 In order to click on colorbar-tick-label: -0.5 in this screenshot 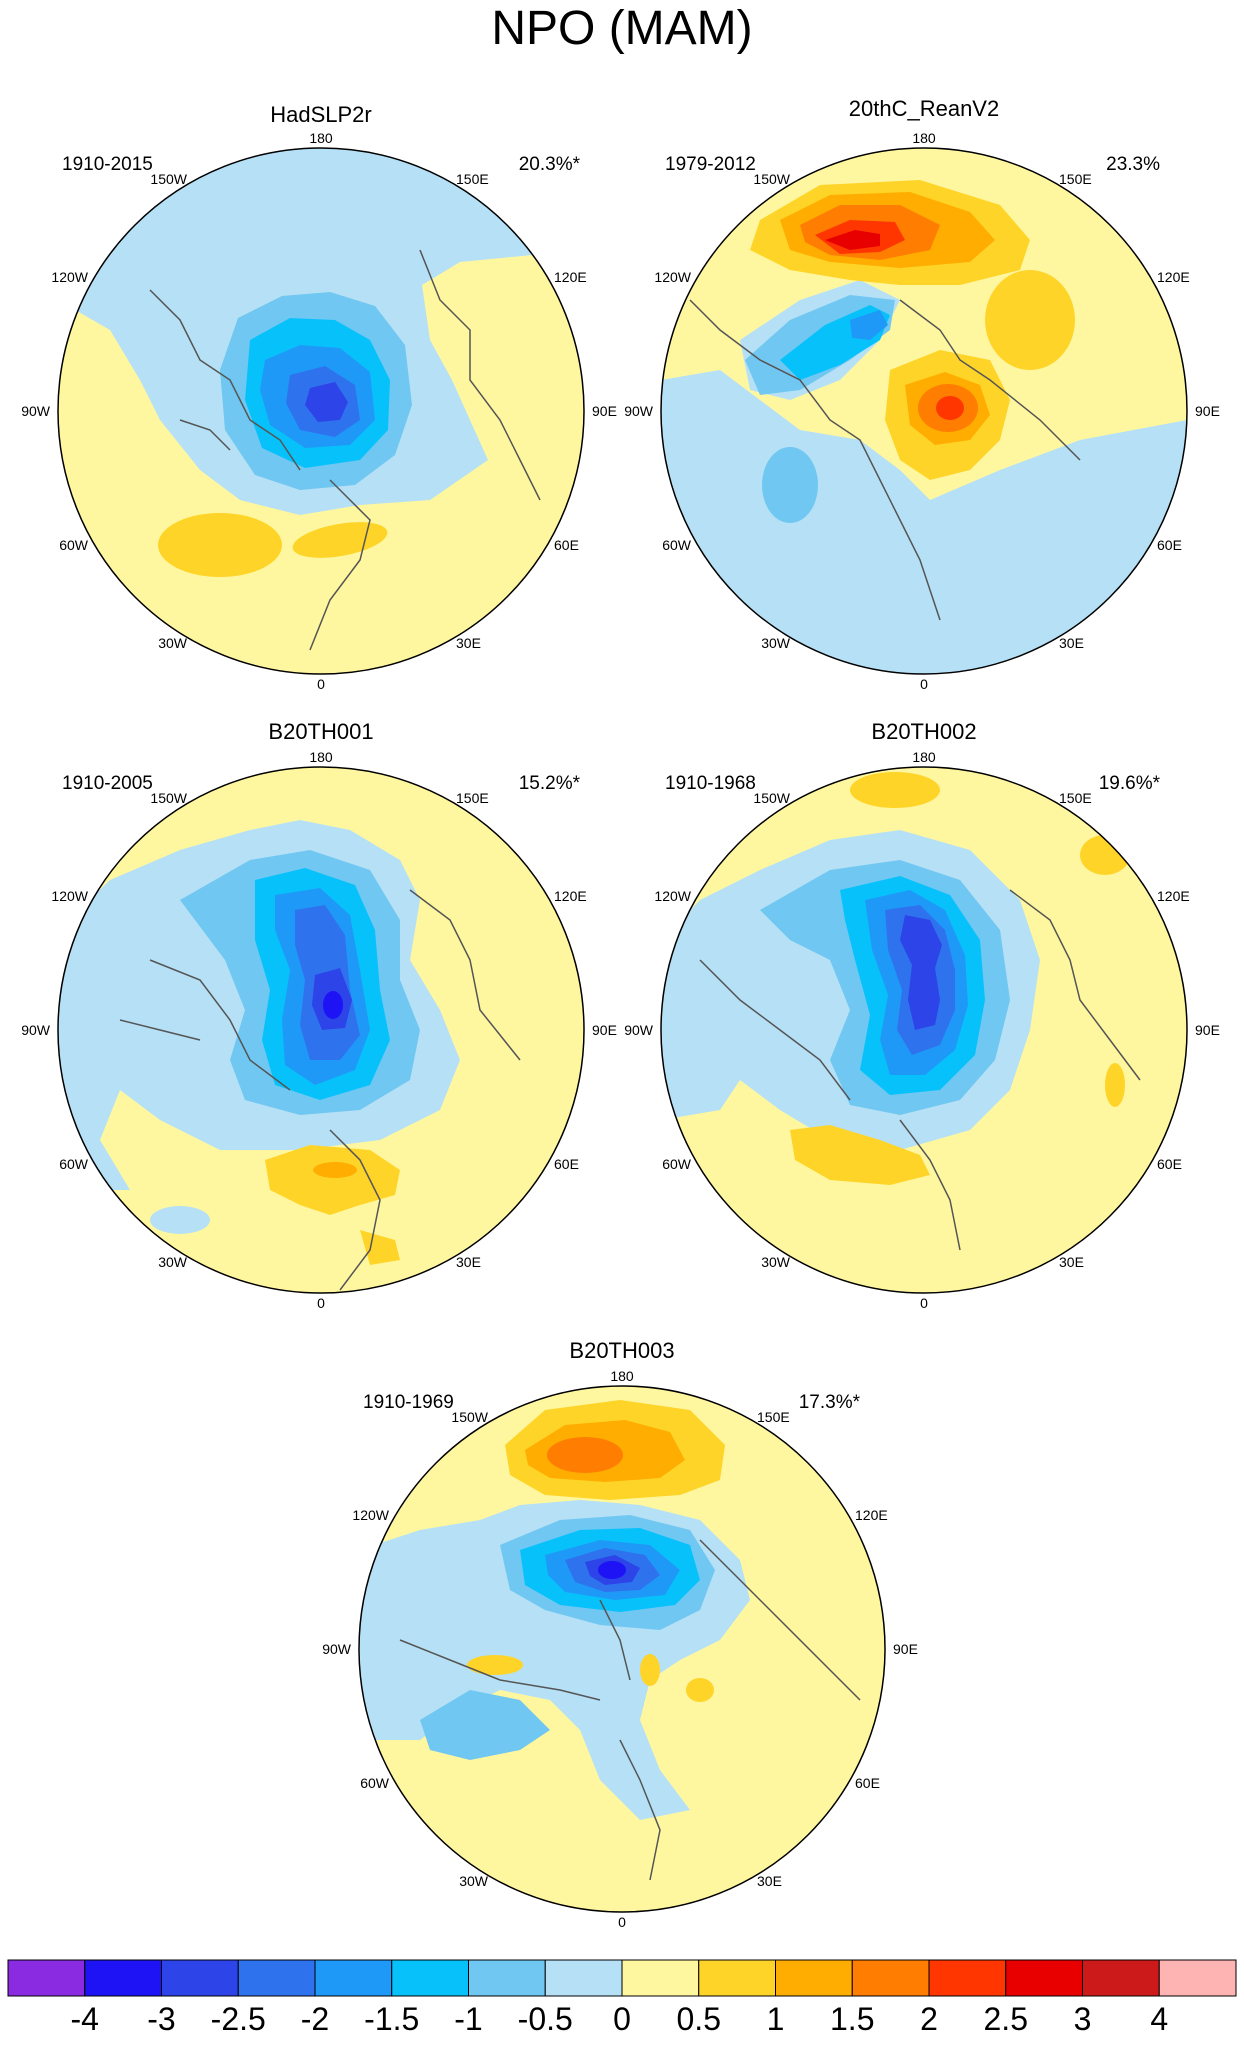, I will do `click(545, 2019)`.